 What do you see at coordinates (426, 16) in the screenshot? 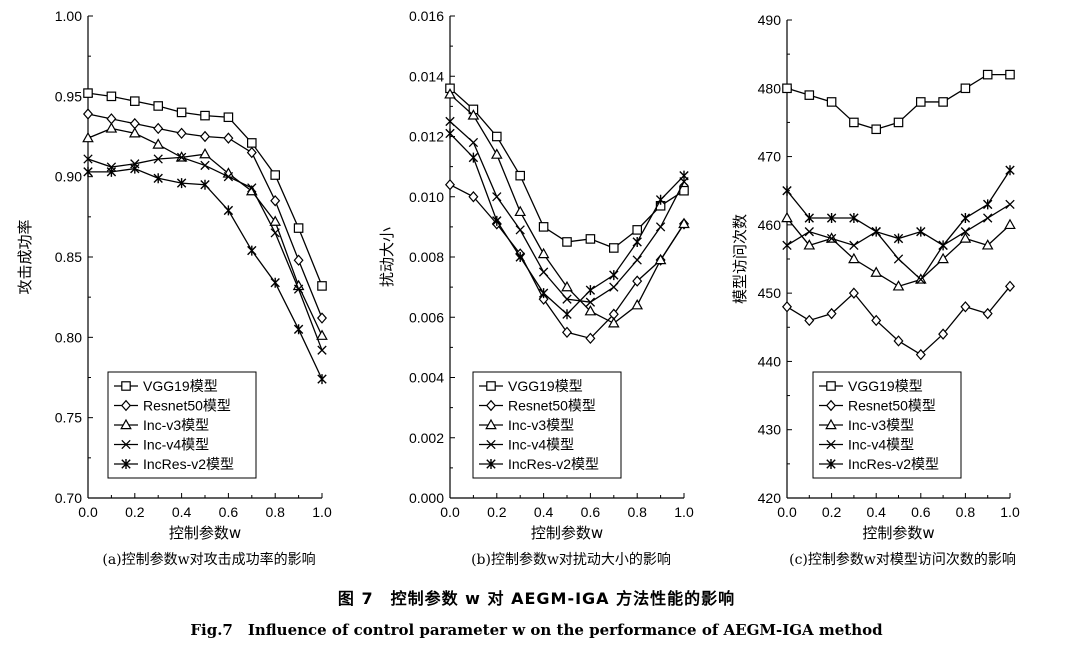
I see `y-tick-label: 0.016` at bounding box center [426, 16].